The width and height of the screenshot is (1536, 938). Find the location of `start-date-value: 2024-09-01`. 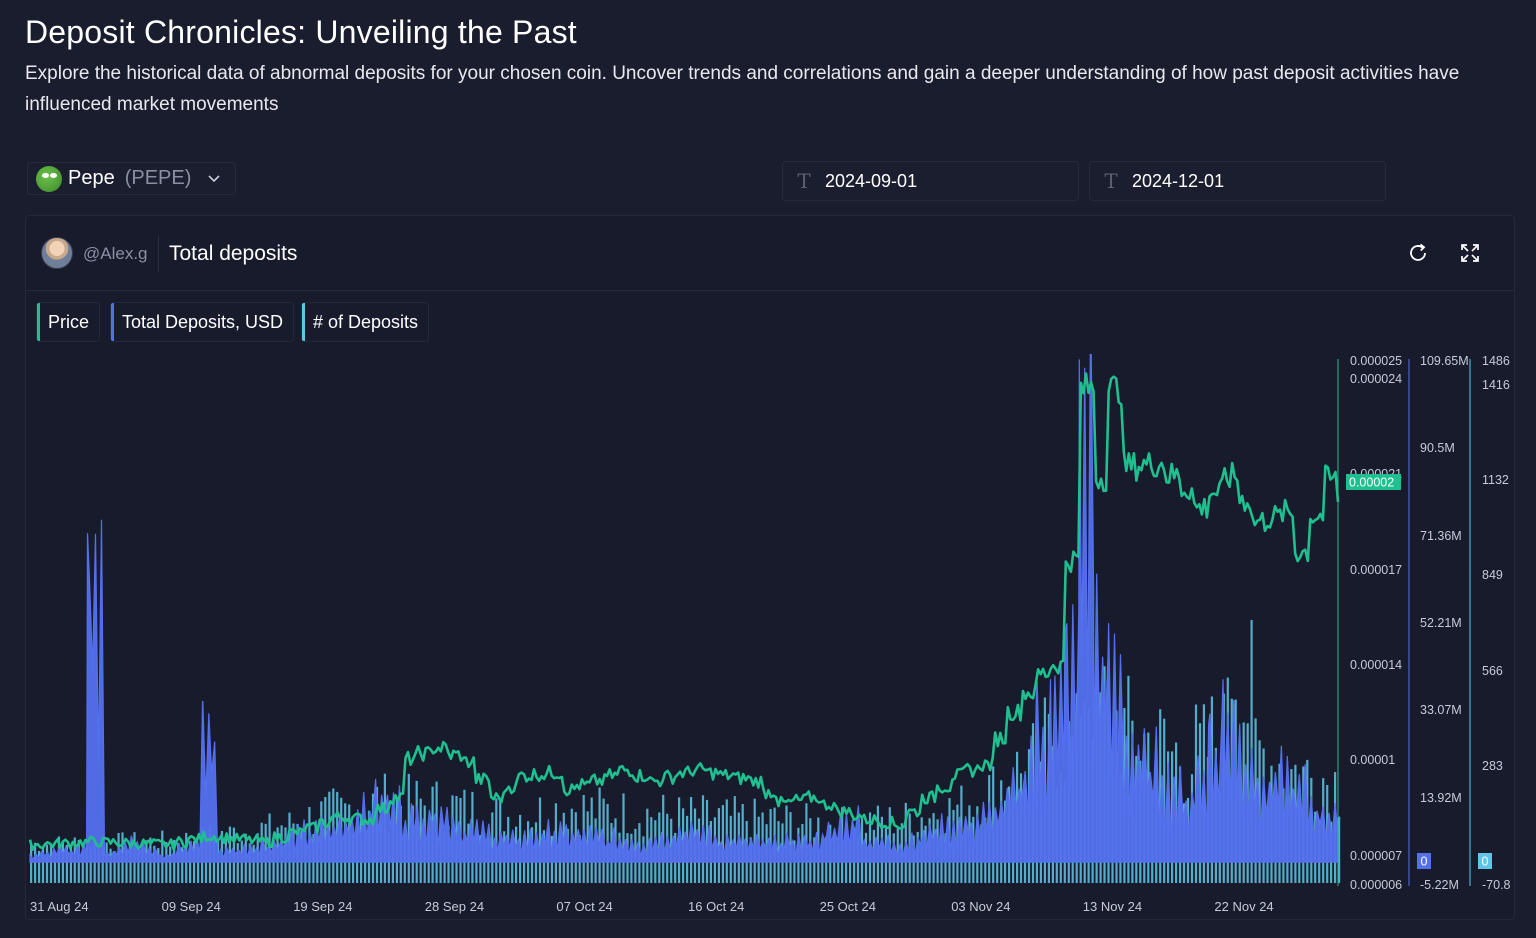

start-date-value: 2024-09-01 is located at coordinates (871, 180).